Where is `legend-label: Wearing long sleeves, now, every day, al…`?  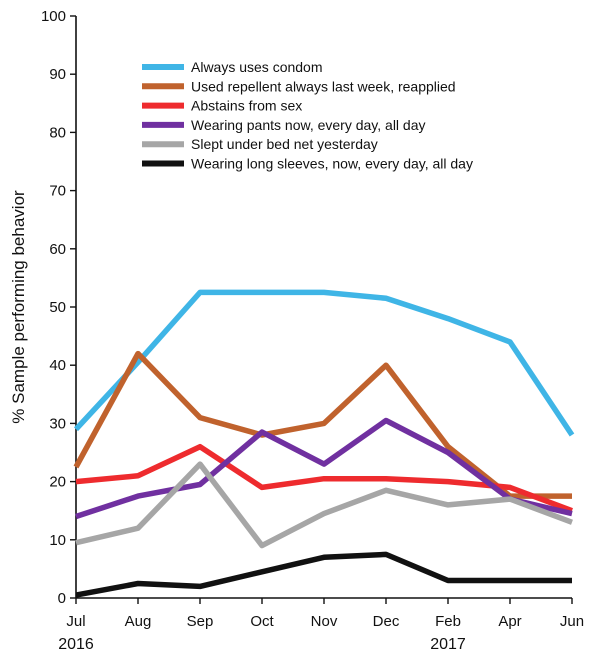 legend-label: Wearing long sleeves, now, every day, al… is located at coordinates (332, 164).